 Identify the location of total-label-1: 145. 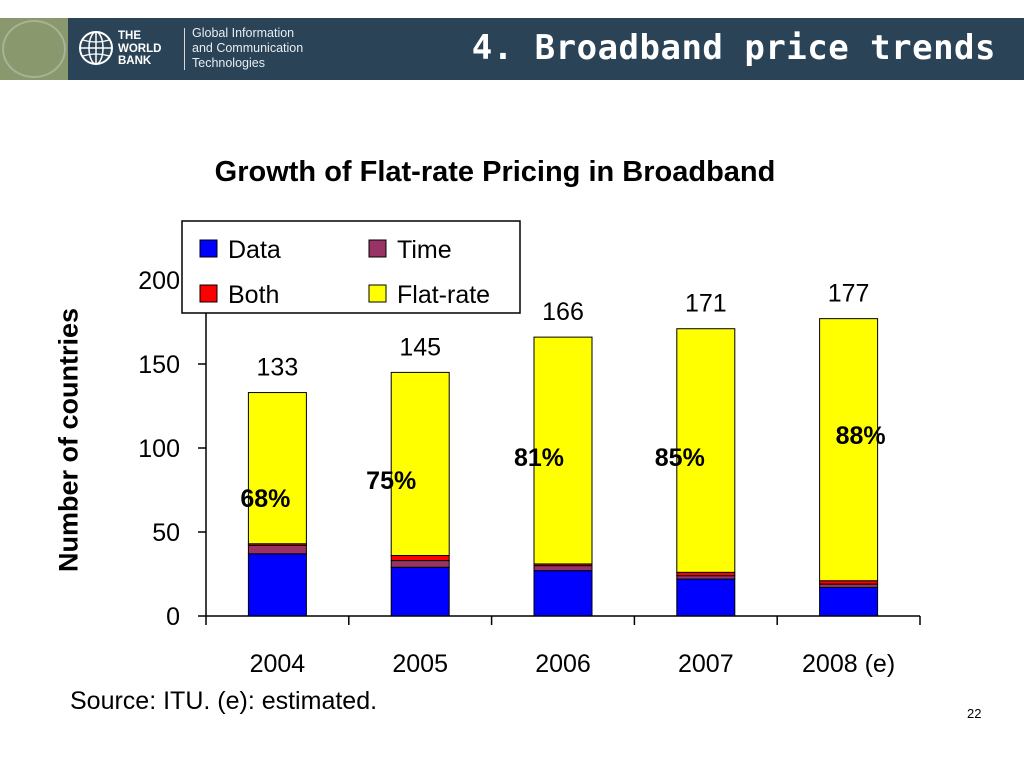
(420, 347).